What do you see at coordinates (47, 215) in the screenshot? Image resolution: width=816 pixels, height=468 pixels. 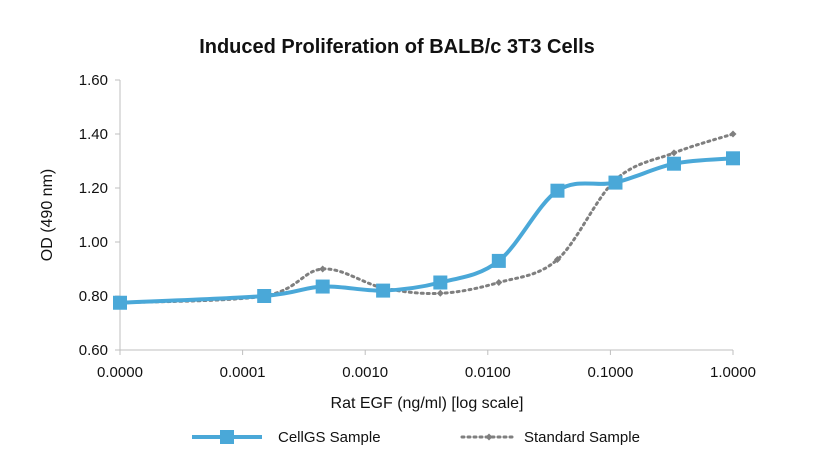 I see `y-axis-label: OD (490 nm)` at bounding box center [47, 215].